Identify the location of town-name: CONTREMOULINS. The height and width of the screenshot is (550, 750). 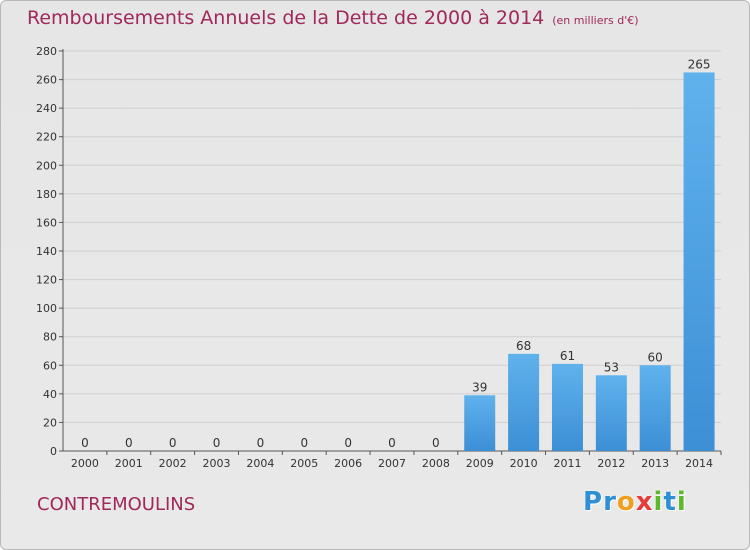
(116, 504).